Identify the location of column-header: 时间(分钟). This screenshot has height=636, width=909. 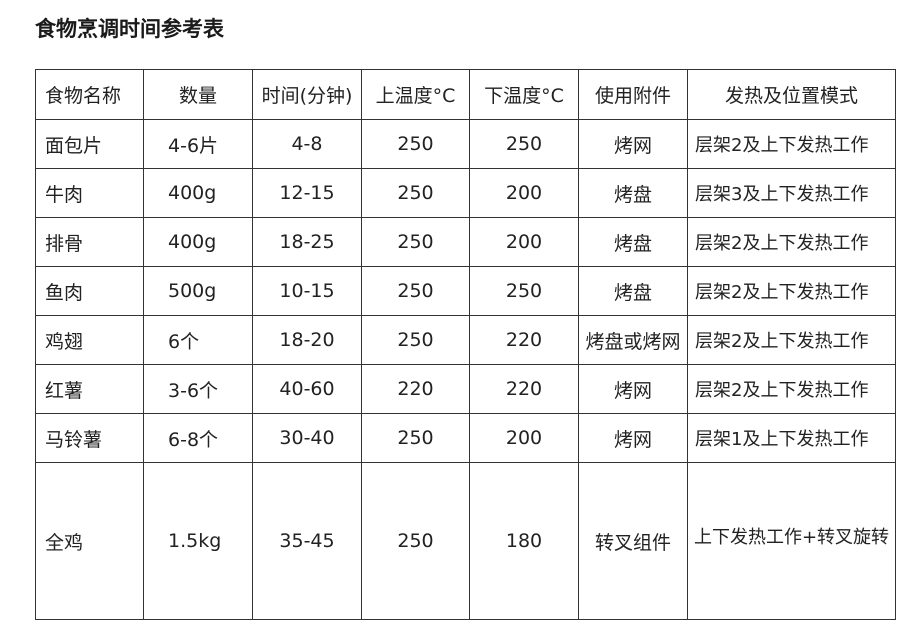
(307, 94).